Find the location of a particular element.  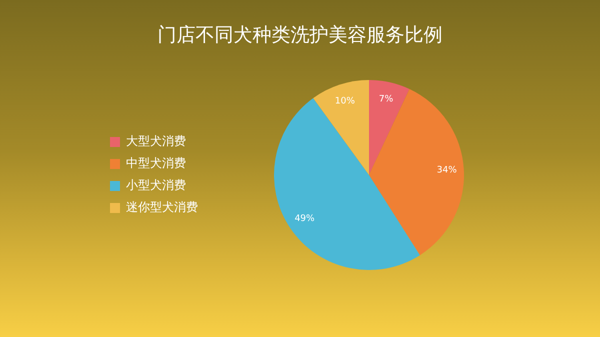

legend-label: 中型犬消费 is located at coordinates (156, 163).